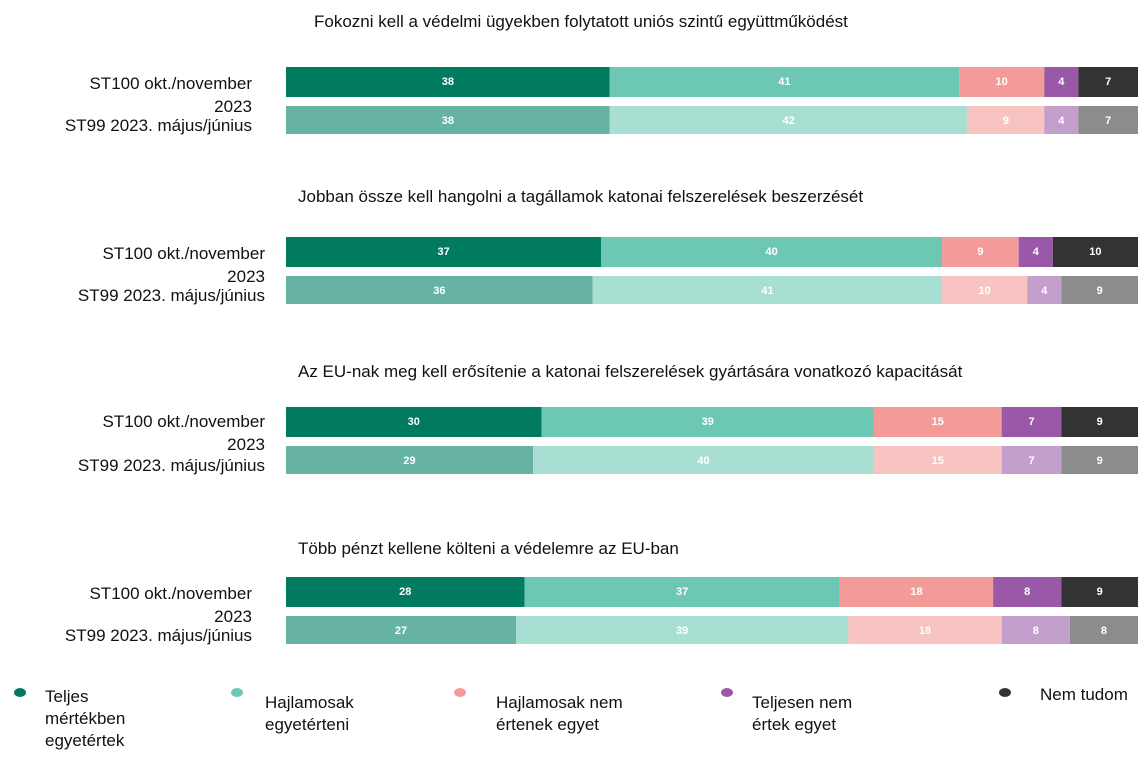 The image size is (1138, 758). Describe the element at coordinates (309, 713) in the screenshot. I see `legend-label: Hajlamosak egyetérteni` at that location.